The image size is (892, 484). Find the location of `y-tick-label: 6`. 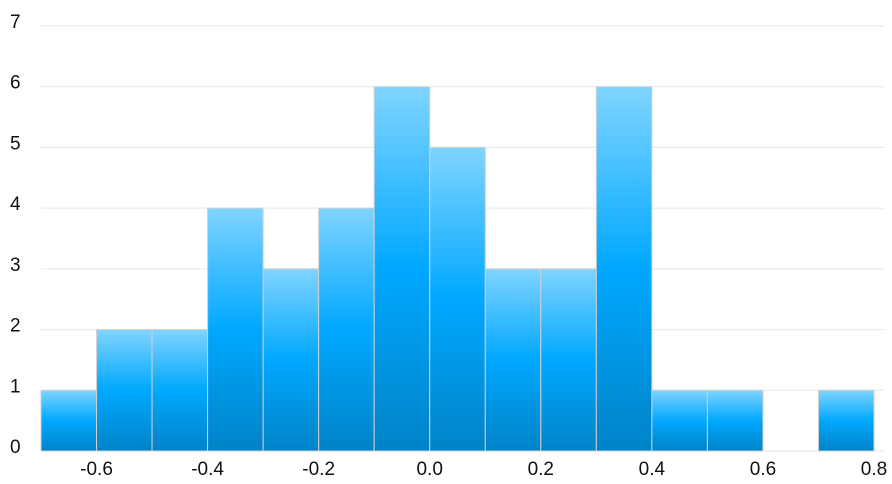

y-tick-label: 6 is located at coordinates (15, 83).